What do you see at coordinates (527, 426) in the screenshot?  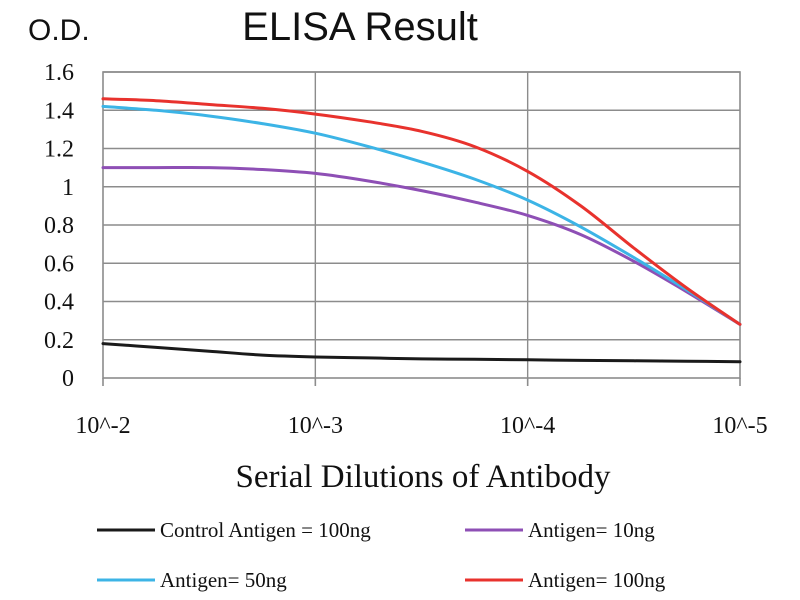 I see `x-tick-label: 10^-4` at bounding box center [527, 426].